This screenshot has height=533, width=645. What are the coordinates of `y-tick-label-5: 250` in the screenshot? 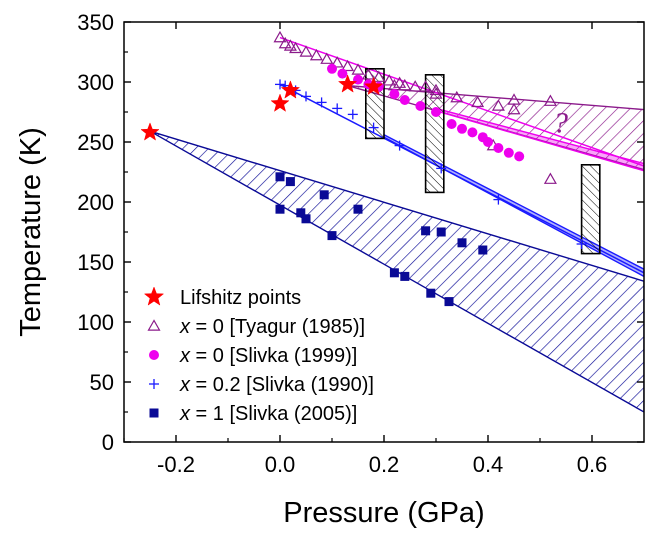 It's located at (95, 142).